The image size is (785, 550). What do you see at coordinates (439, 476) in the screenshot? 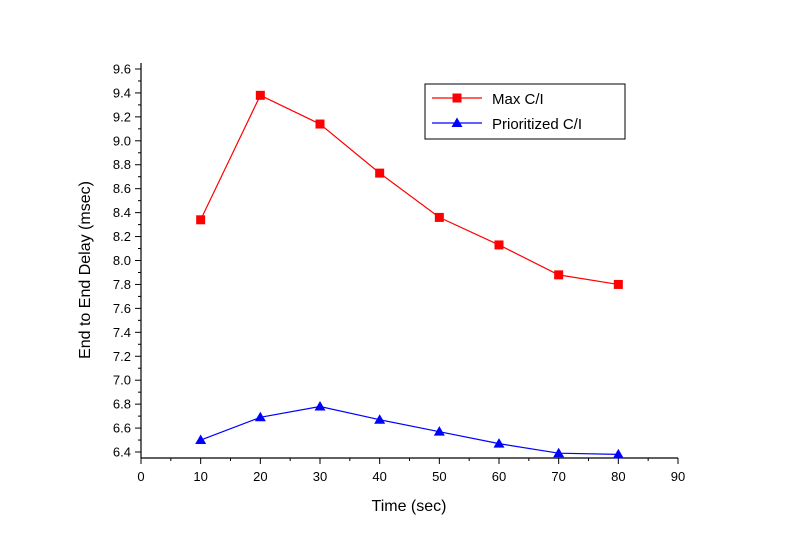
I see `x-tick-label: 50` at bounding box center [439, 476].